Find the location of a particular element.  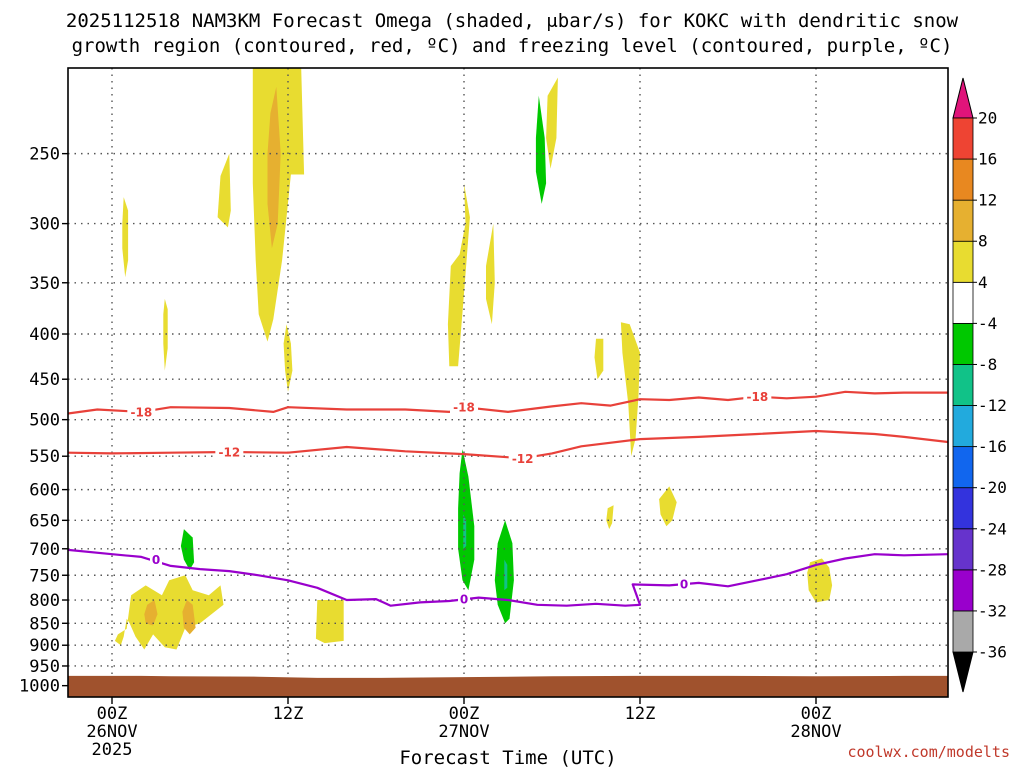

y-tick-label: 500 is located at coordinates (44, 421).